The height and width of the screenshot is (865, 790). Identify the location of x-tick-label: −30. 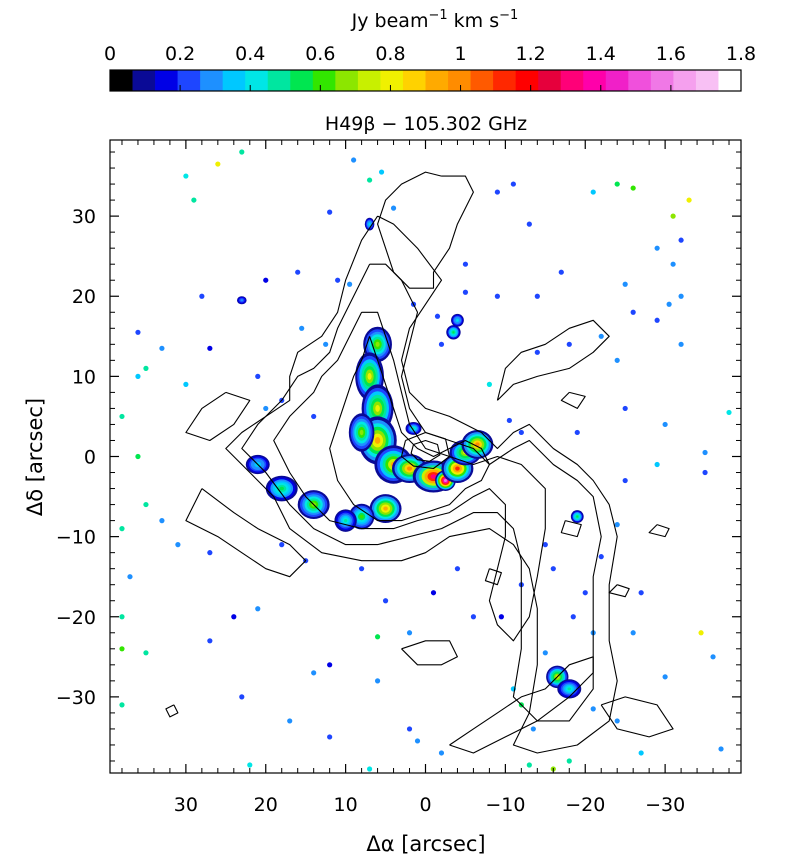
(665, 805).